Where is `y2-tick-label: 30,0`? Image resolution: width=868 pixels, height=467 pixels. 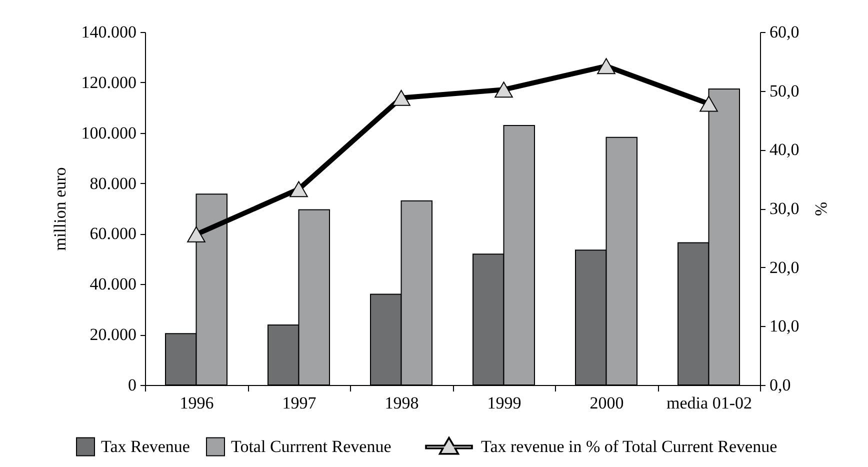
y2-tick-label: 30,0 is located at coordinates (785, 208).